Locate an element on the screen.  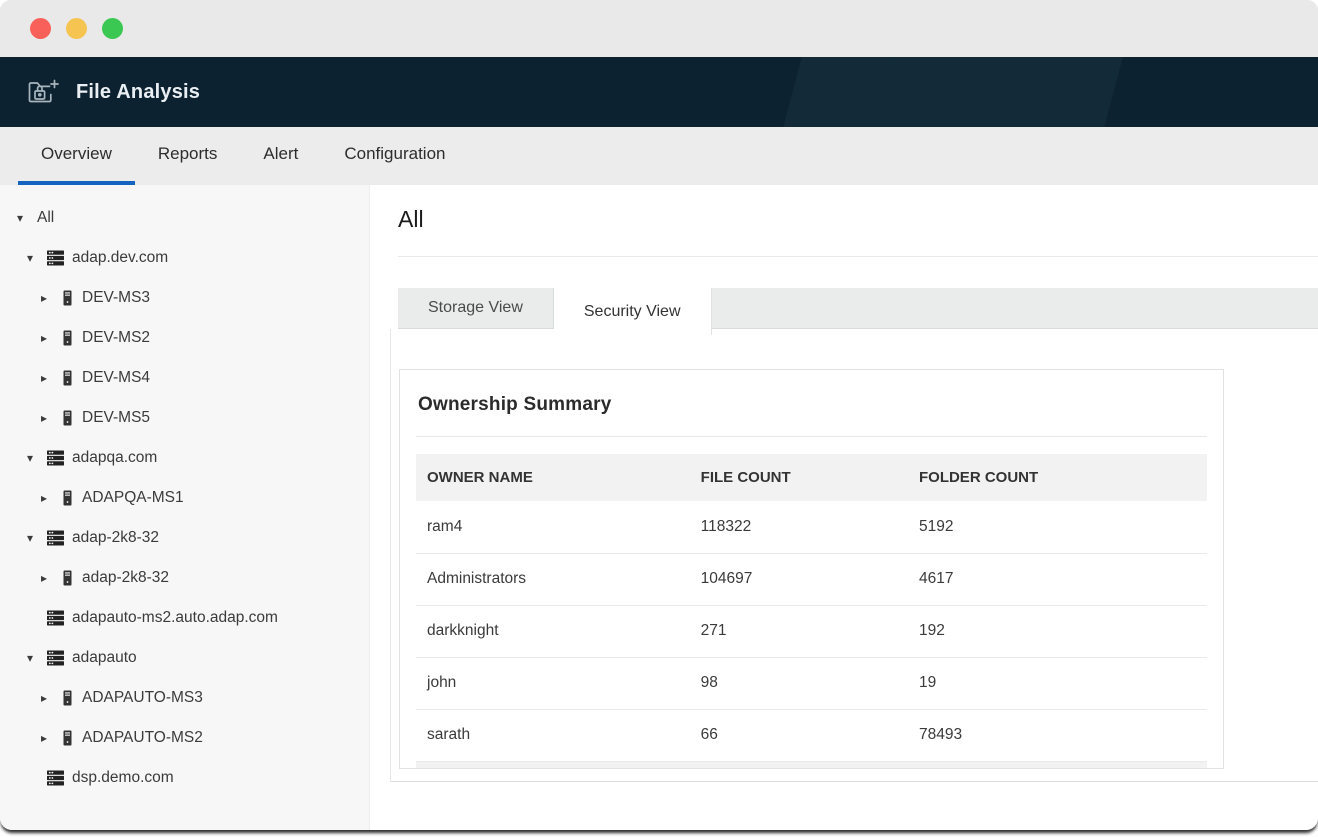
cell-file-count: 271 is located at coordinates (798, 631).